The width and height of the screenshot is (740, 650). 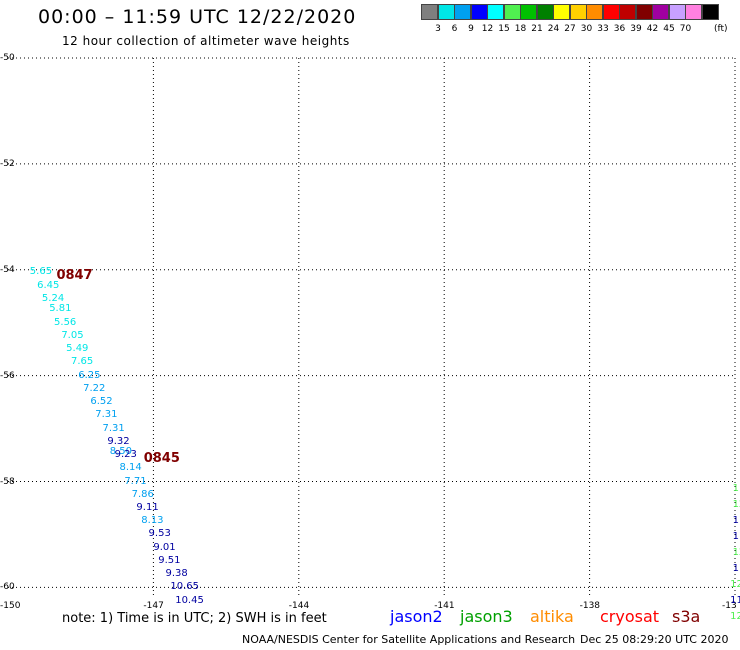 What do you see at coordinates (721, 29) in the screenshot?
I see `legend-unit: (ft)` at bounding box center [721, 29].